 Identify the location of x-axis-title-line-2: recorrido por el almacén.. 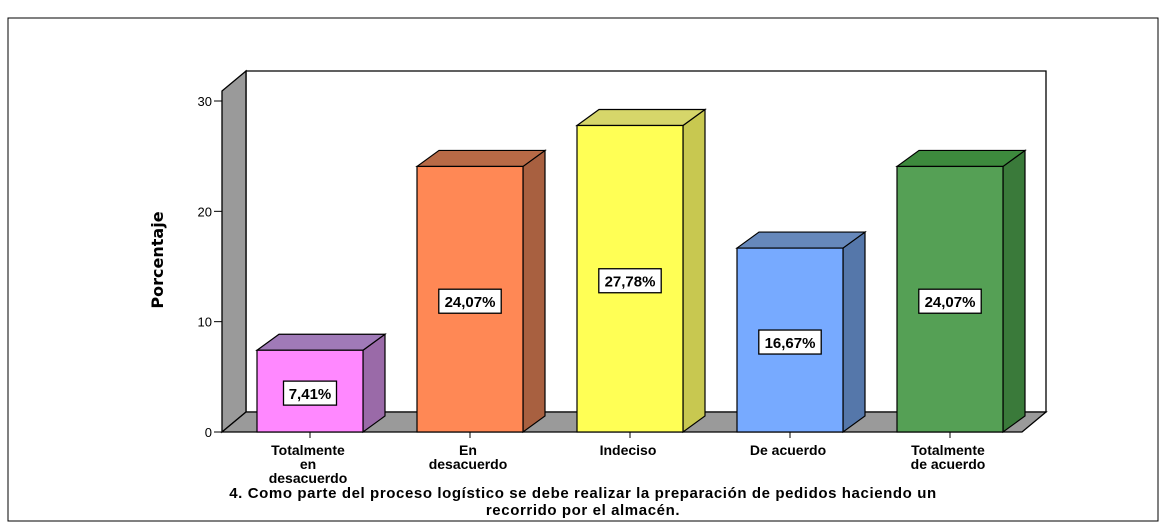
(583, 510).